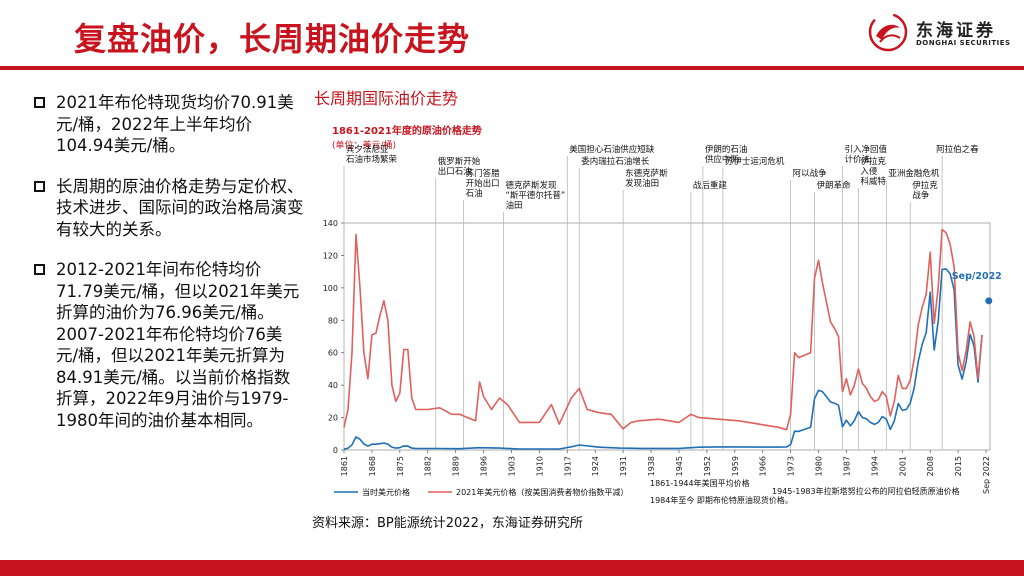 The image size is (1024, 576). I want to click on x-tick-label: 1980, so click(819, 466).